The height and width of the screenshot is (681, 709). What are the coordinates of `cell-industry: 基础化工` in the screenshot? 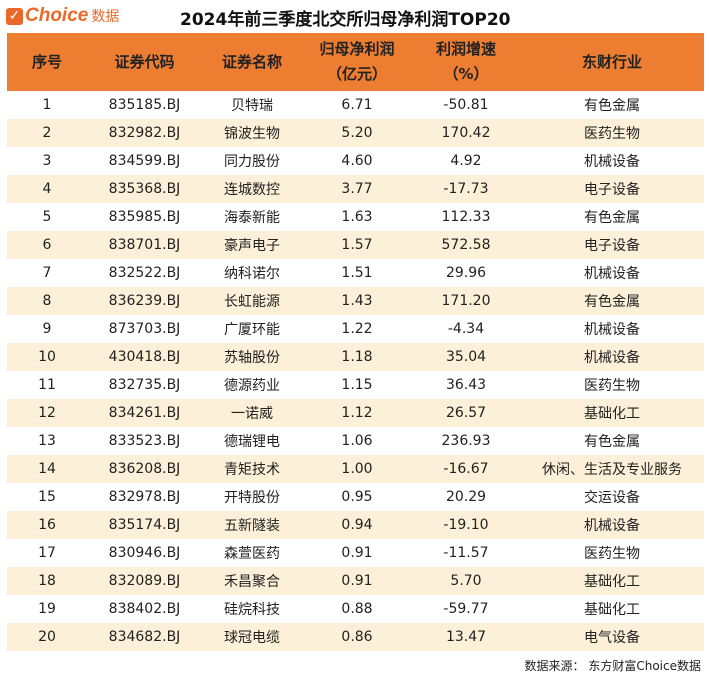 It's located at (612, 413).